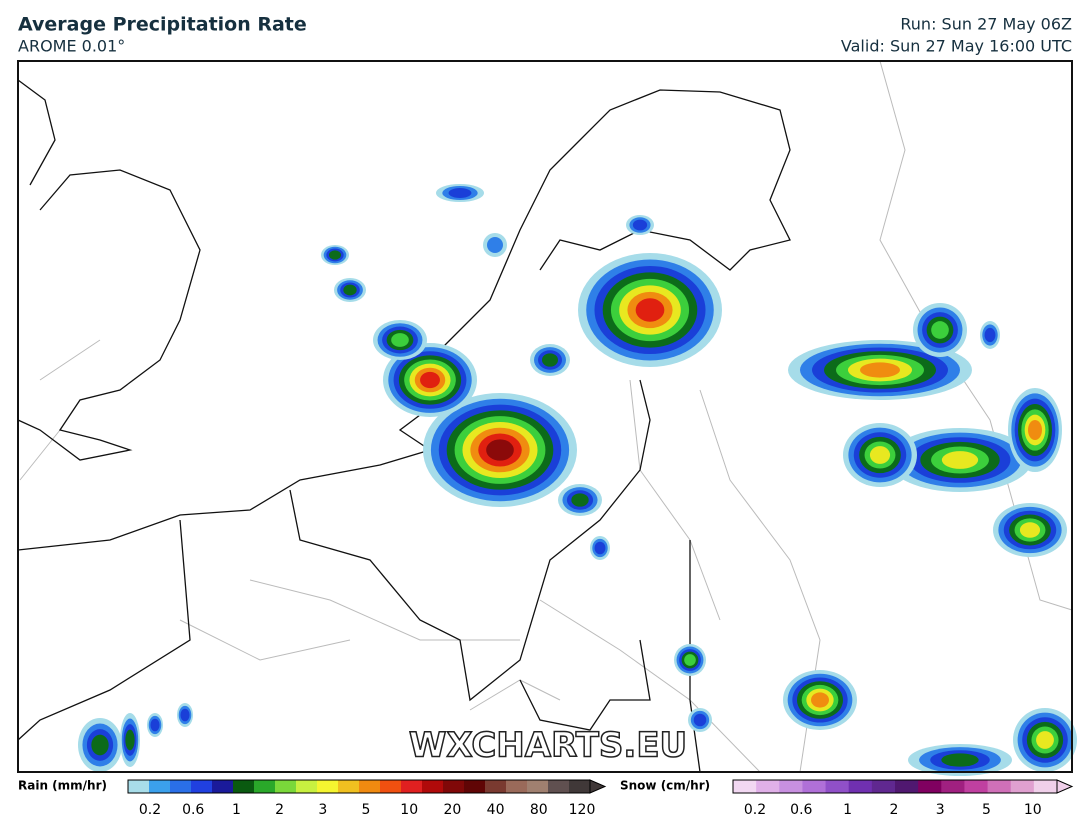  I want to click on rain-legend-label: Rain (mm/hr), so click(62, 786).